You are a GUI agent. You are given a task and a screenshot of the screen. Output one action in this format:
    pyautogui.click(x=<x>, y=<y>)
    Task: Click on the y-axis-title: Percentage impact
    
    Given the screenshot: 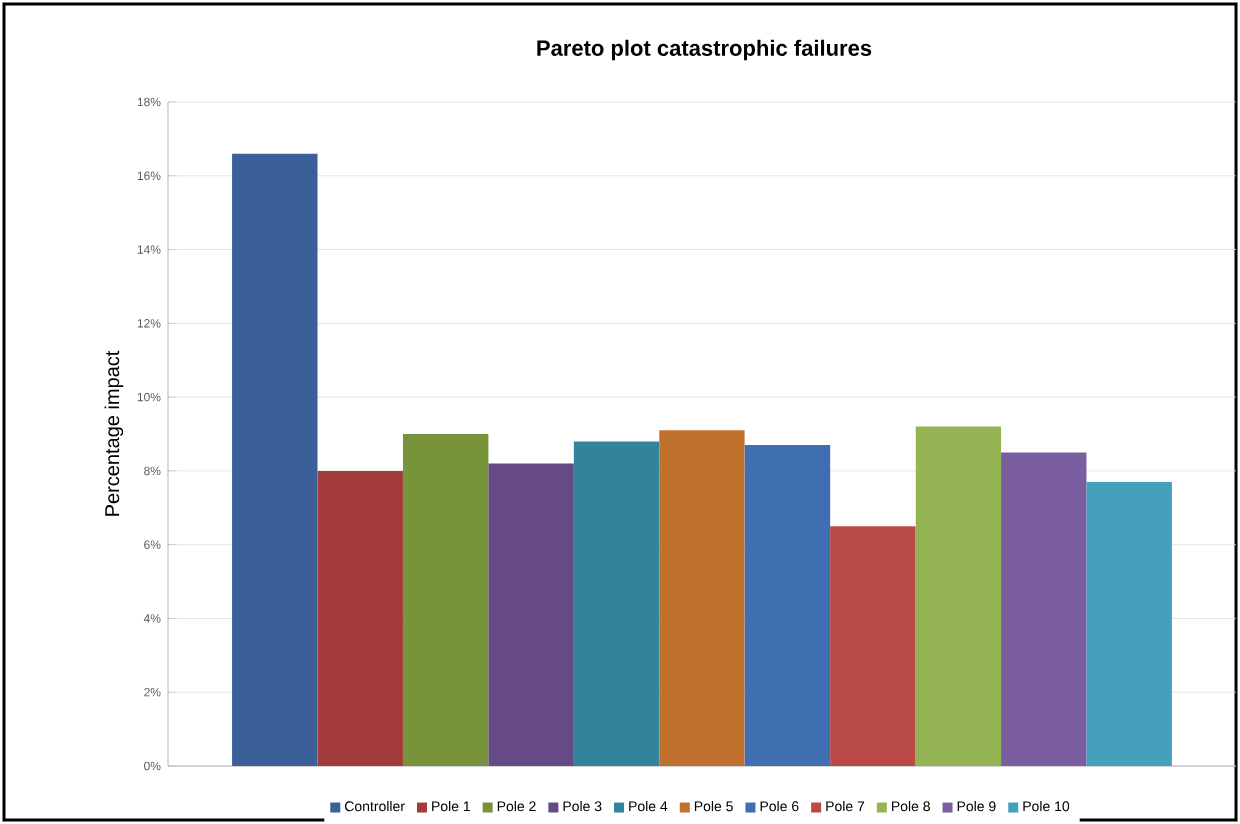 What is the action you would take?
    pyautogui.click(x=114, y=433)
    